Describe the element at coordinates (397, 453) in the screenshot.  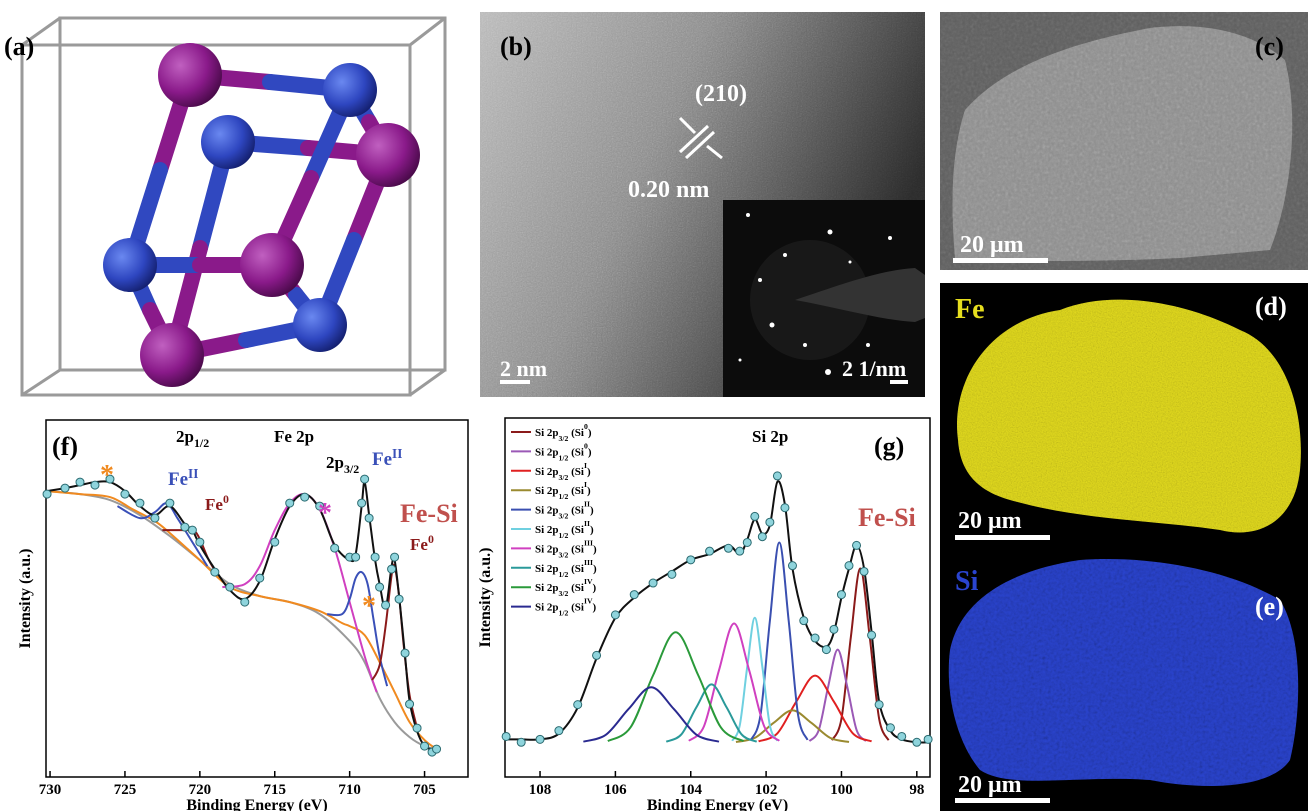
I see `text-part: II` at that location.